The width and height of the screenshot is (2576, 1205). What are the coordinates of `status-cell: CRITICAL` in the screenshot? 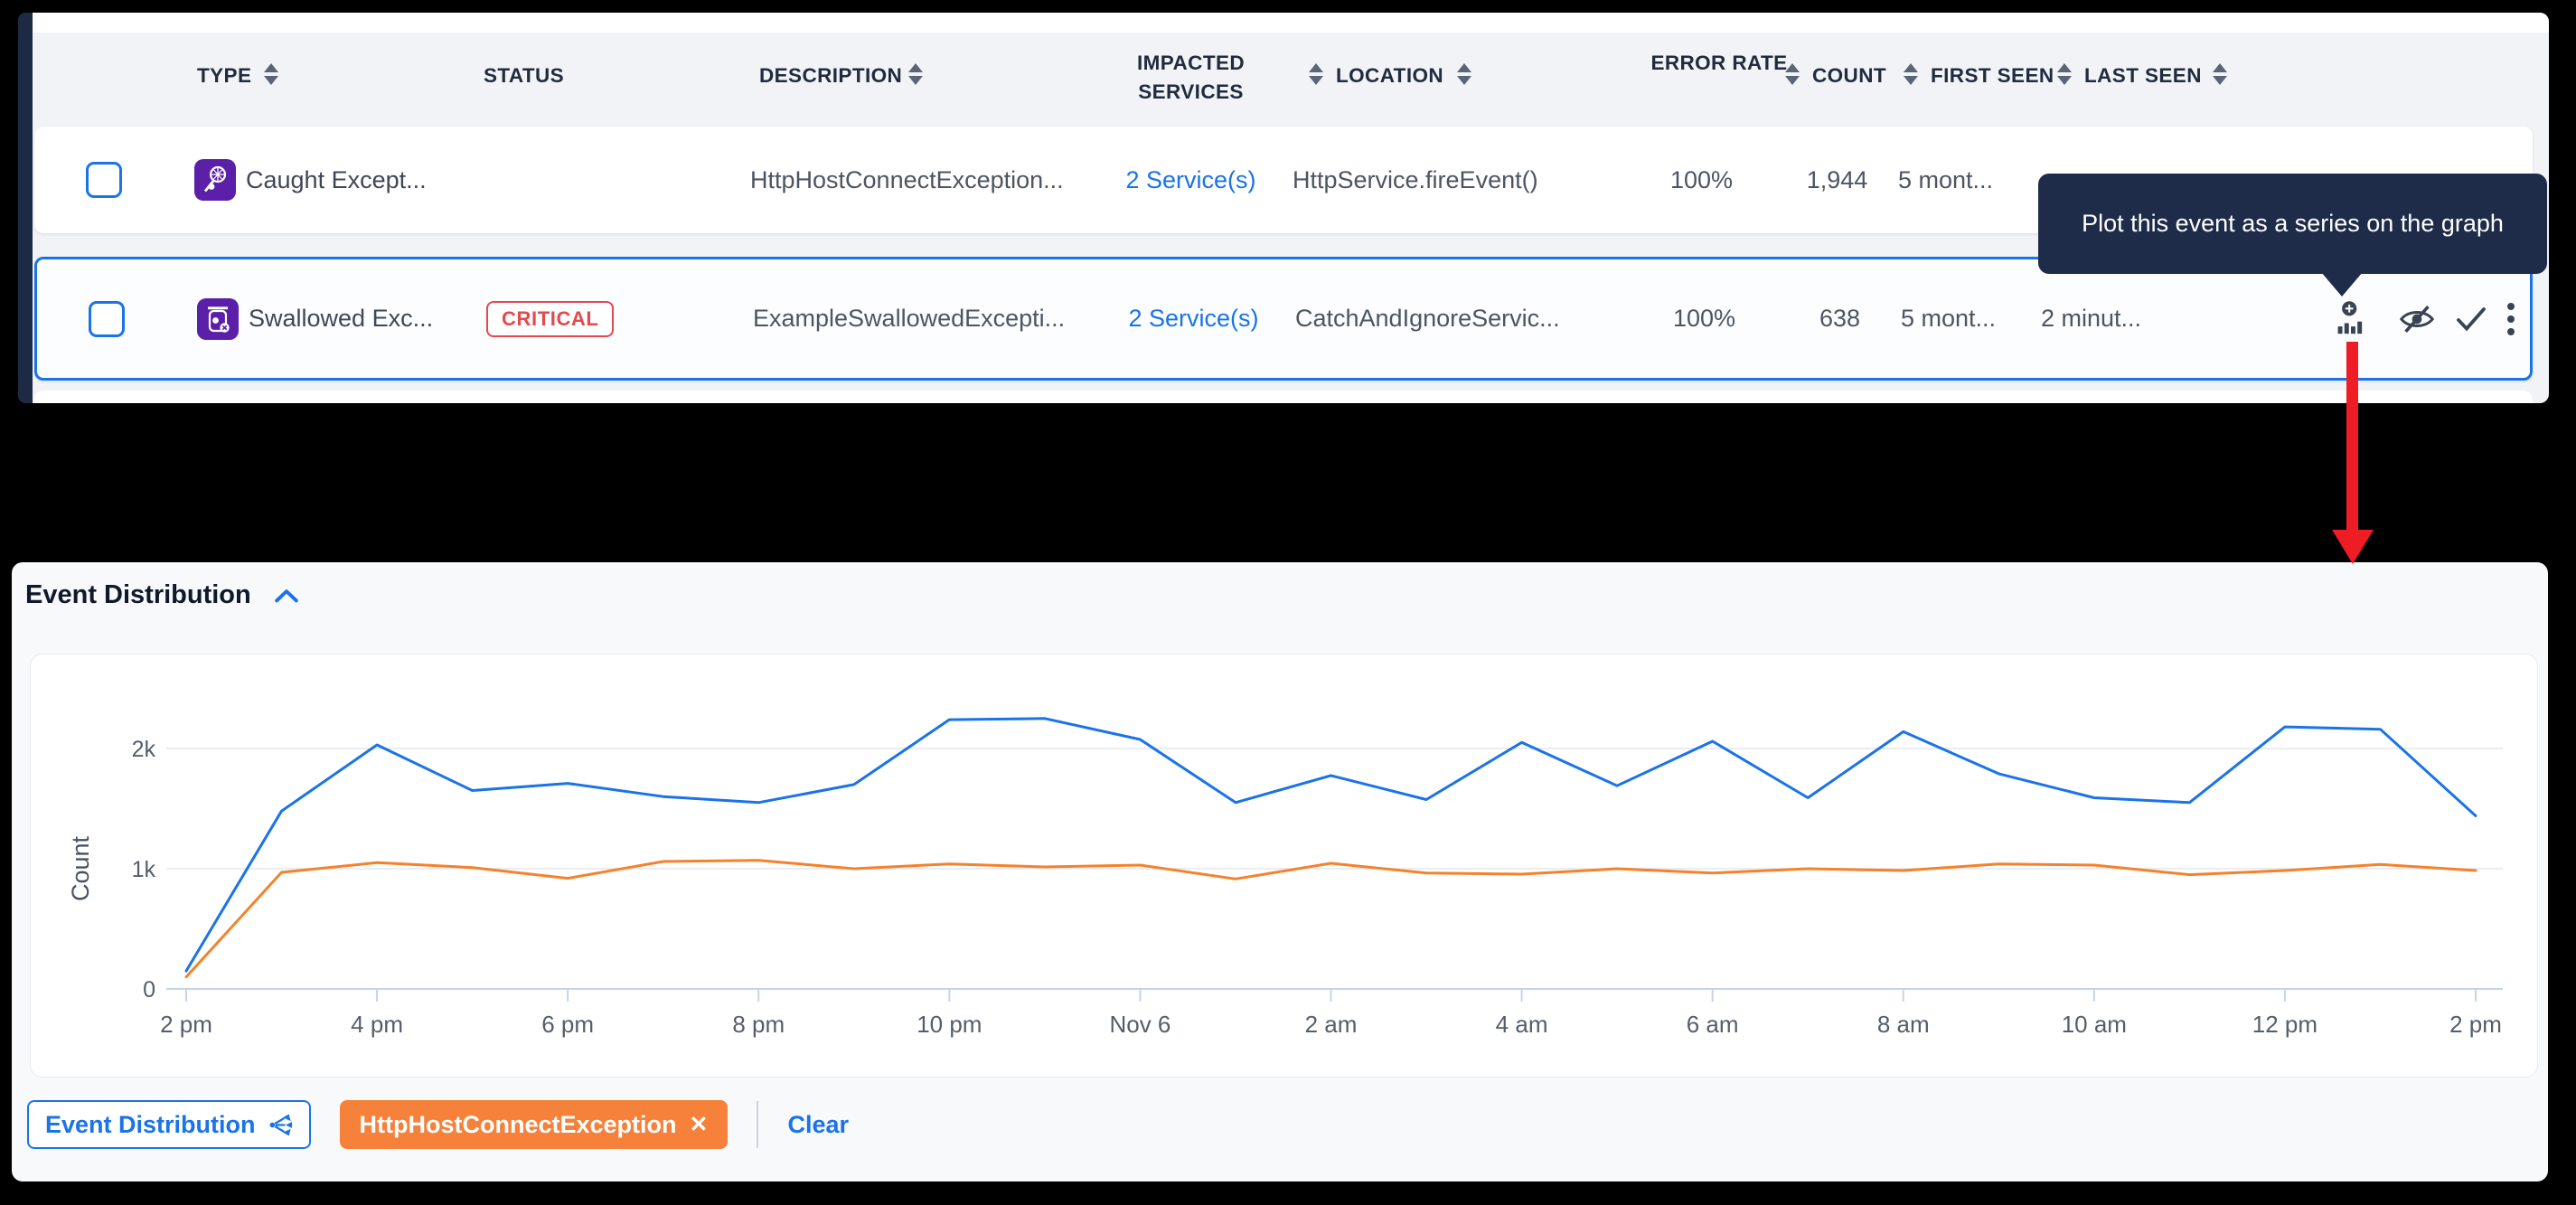 It's located at (550, 318).